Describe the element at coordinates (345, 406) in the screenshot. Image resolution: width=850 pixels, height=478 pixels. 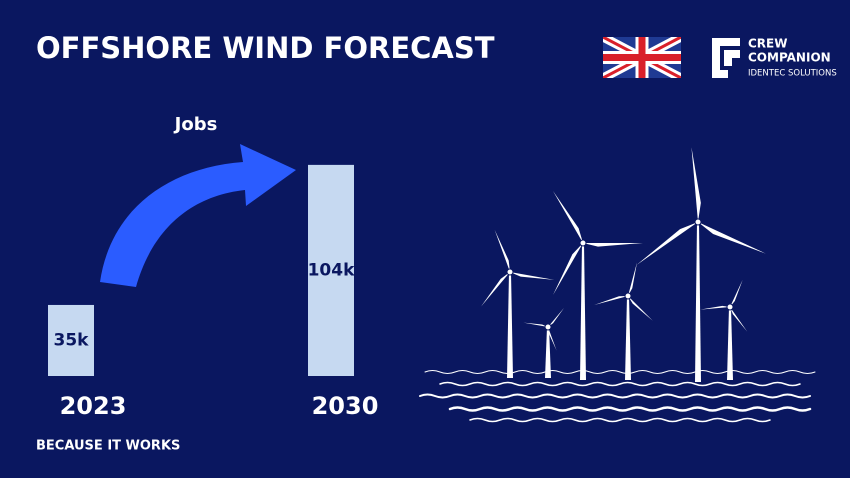
I see `category-label: 2030` at that location.